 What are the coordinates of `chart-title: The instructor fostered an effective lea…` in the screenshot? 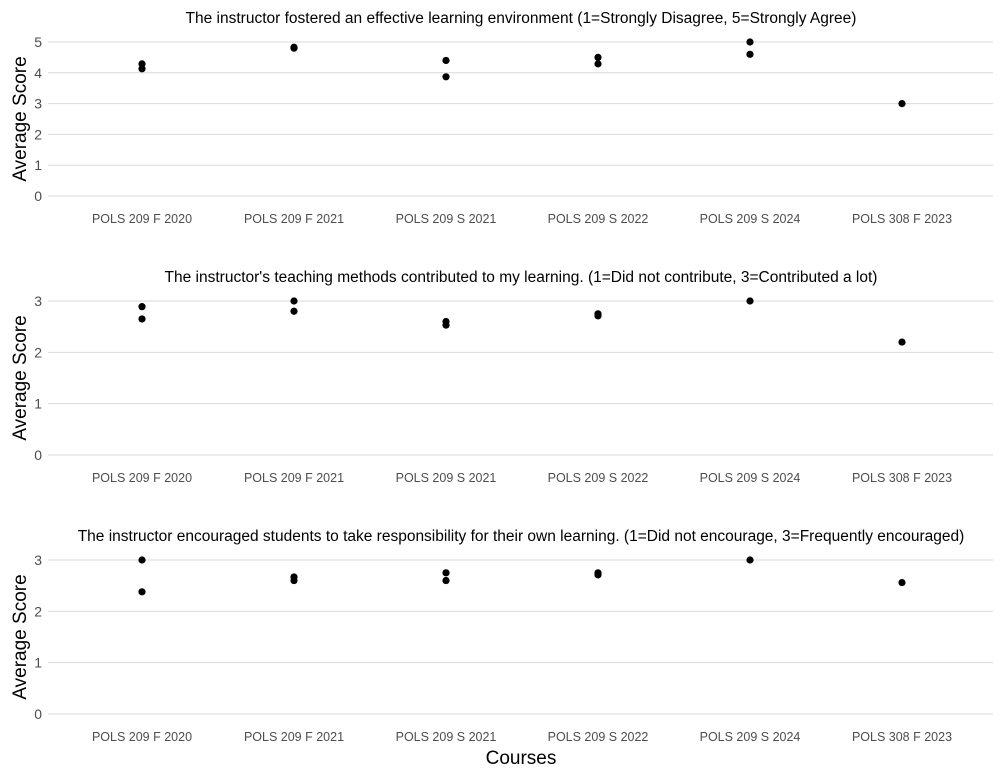 It's located at (521, 18).